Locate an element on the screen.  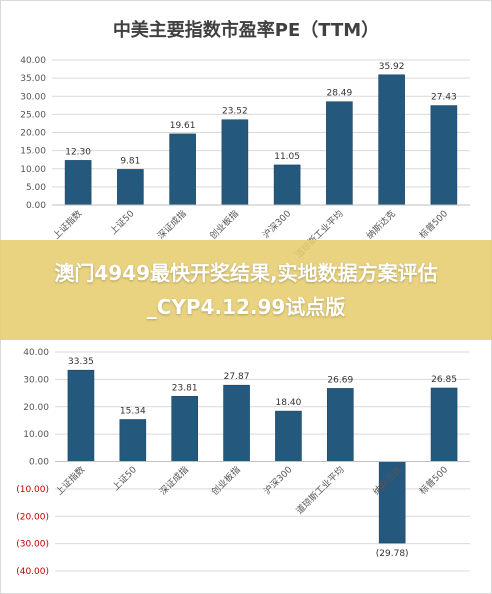
category-label-0-6: 纳斯达克 is located at coordinates (381, 225).